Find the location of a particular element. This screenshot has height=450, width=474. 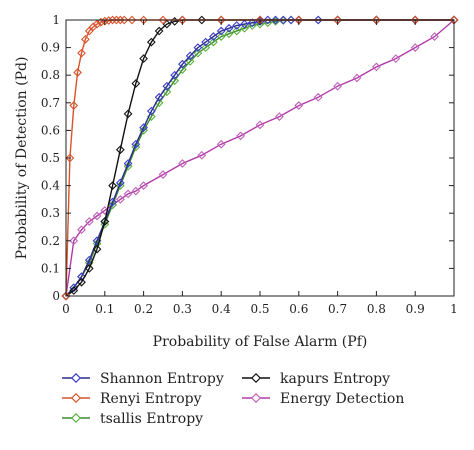

x-tick-label: 0.9 is located at coordinates (415, 309).